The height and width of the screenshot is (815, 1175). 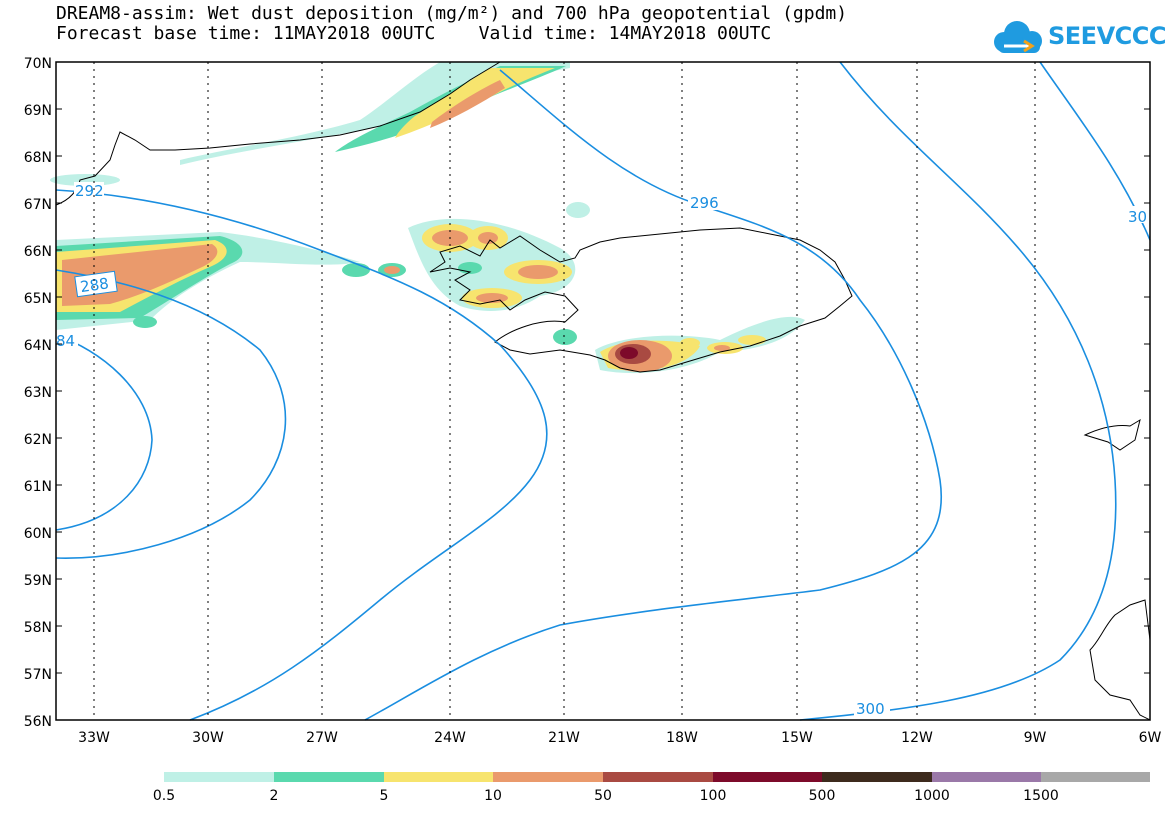 What do you see at coordinates (274, 796) in the screenshot?
I see `legend-label: 2` at bounding box center [274, 796].